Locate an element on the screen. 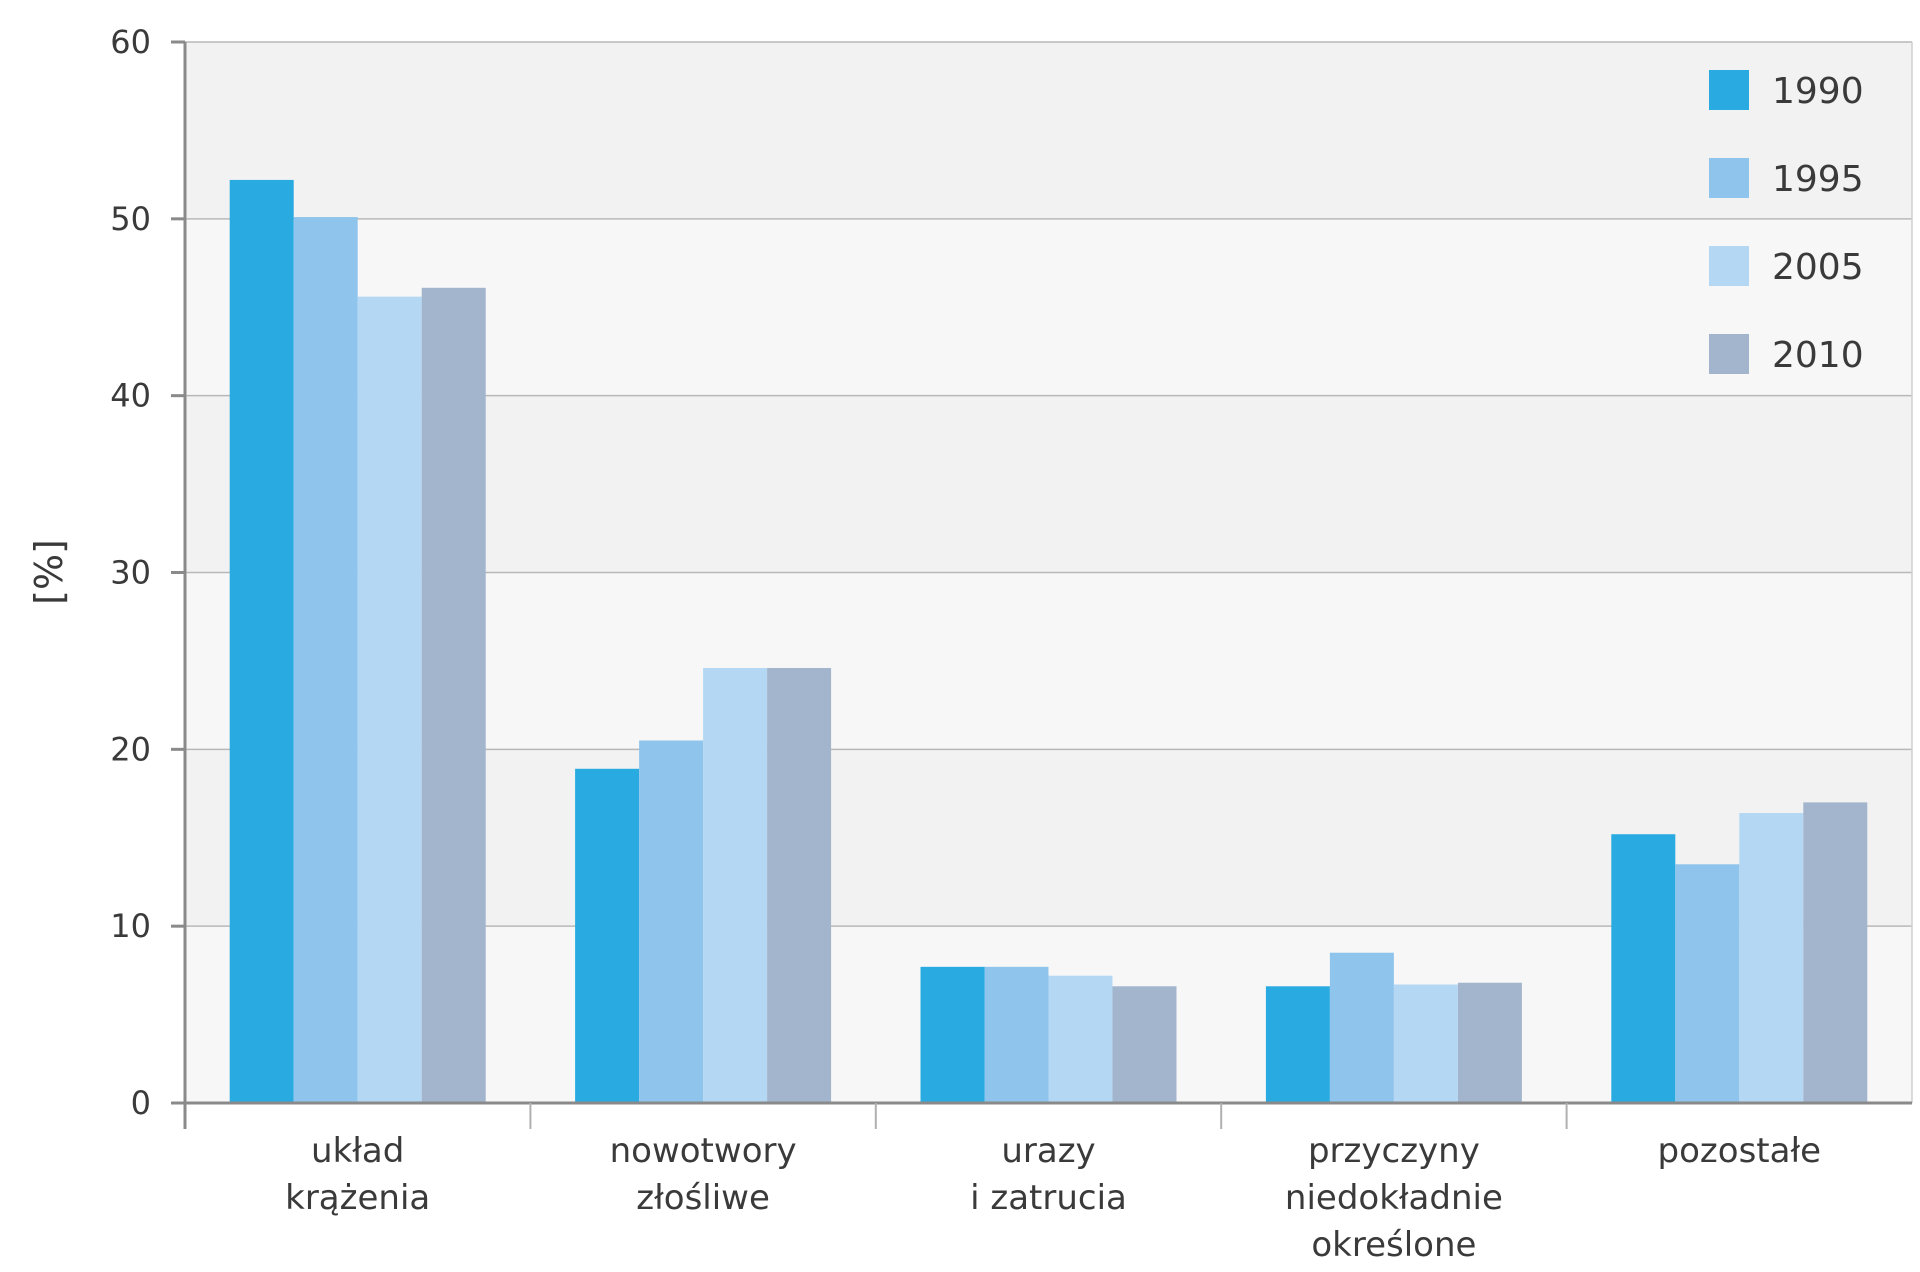  x-category-label-line: nowotwory is located at coordinates (703, 1151).